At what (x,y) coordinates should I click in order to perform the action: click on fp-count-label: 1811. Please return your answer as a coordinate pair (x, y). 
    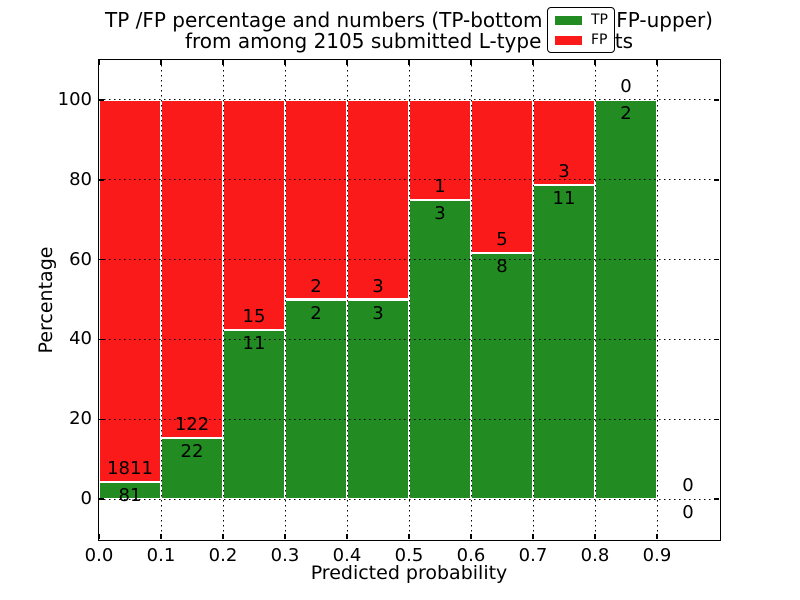
    Looking at the image, I should click on (130, 468).